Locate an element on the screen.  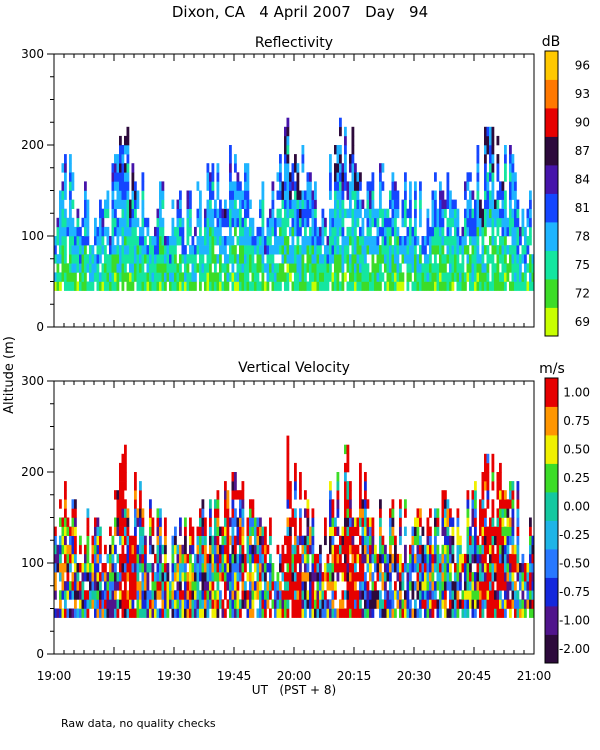
x-tick-label: 19:30 is located at coordinates (174, 676).